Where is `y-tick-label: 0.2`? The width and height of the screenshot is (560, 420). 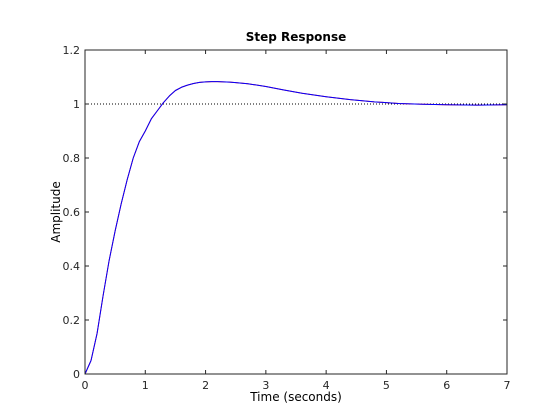 y-tick-label: 0.2 is located at coordinates (72, 320).